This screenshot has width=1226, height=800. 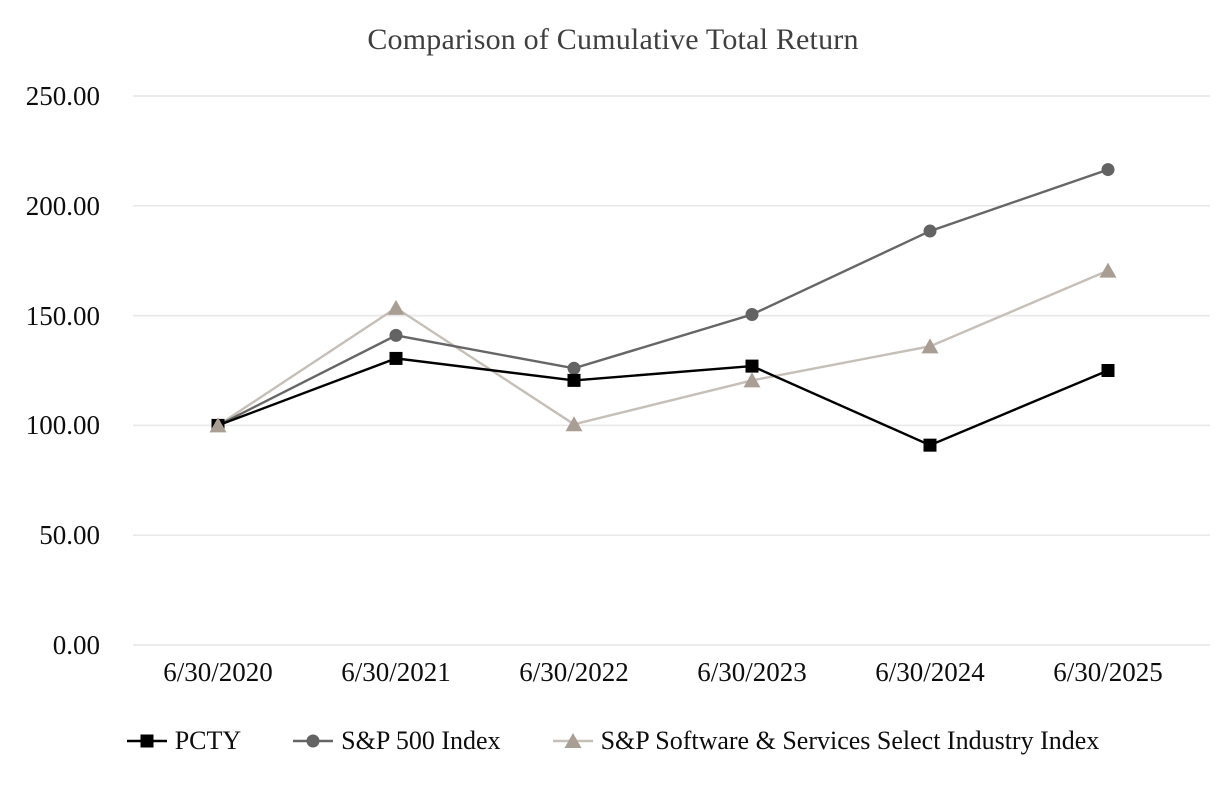 I want to click on legend-square-icon, so click(x=146, y=741).